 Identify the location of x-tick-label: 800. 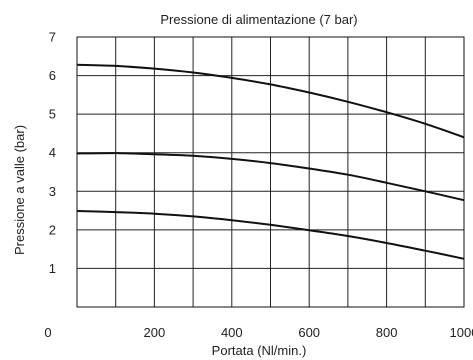
(387, 332).